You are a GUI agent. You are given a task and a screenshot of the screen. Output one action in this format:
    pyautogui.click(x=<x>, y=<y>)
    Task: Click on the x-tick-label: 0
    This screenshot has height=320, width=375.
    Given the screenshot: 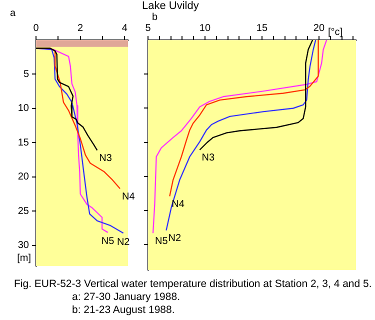 What is the action you would take?
    pyautogui.click(x=36, y=28)
    